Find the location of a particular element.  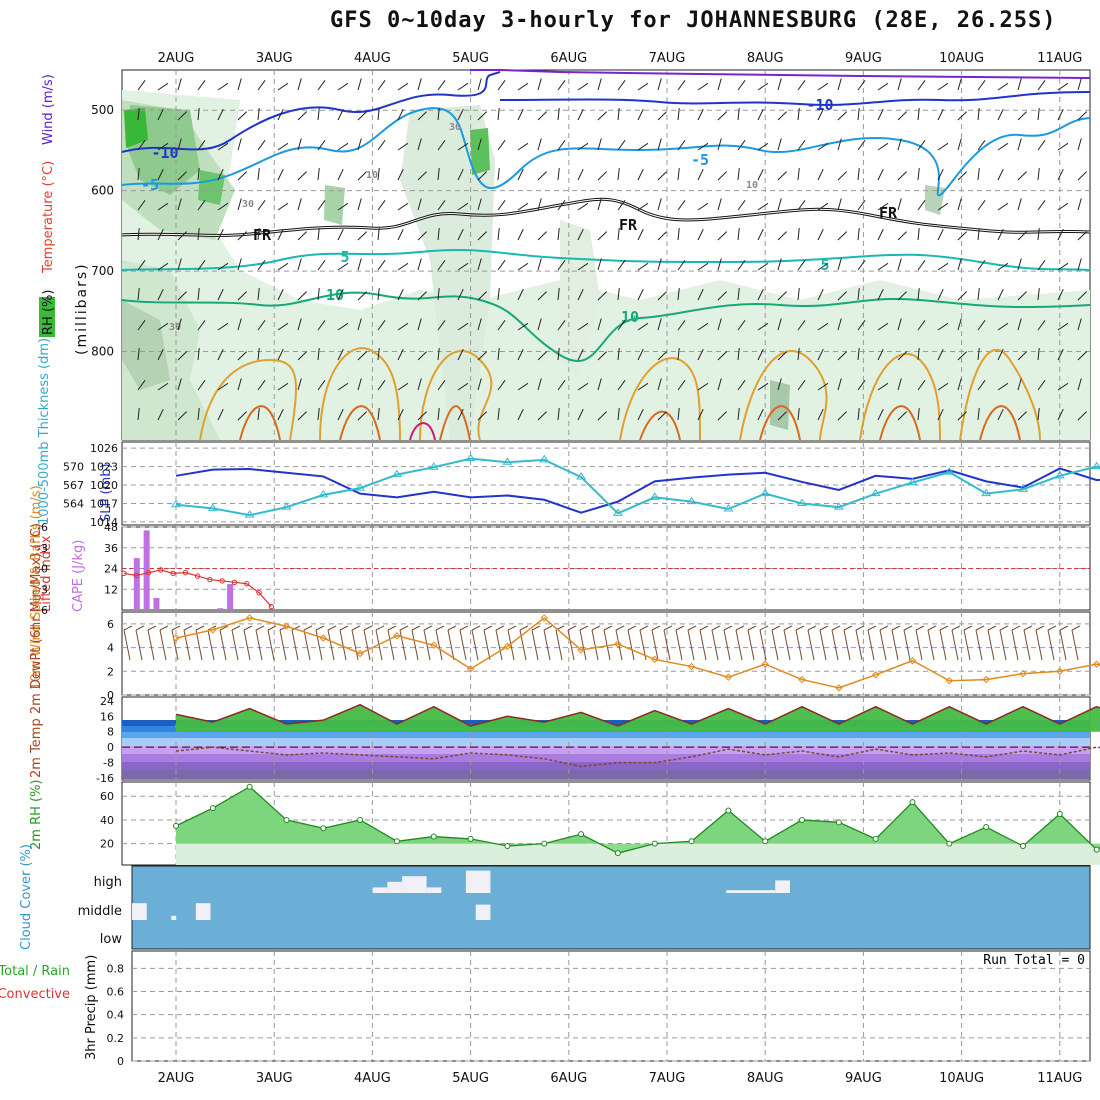

li-ytick-label: -6 is located at coordinates (42, 527).